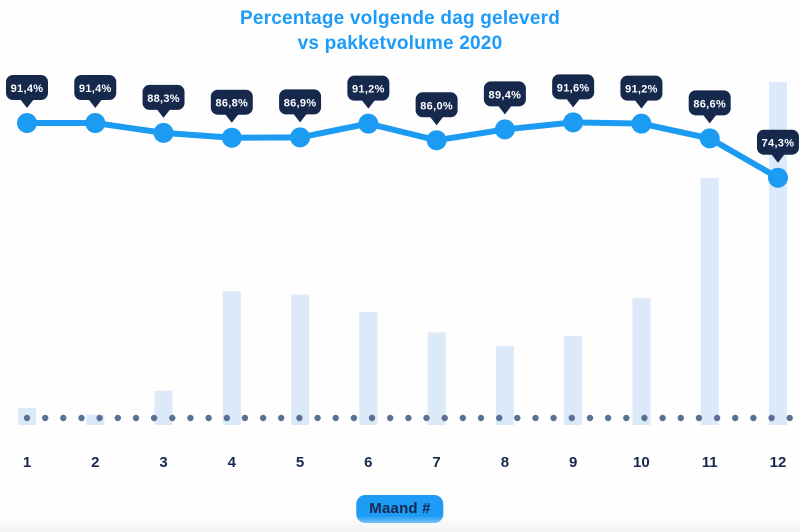  What do you see at coordinates (399, 18) in the screenshot?
I see `title-line-1: Percentage volgende dag geleverd` at bounding box center [399, 18].